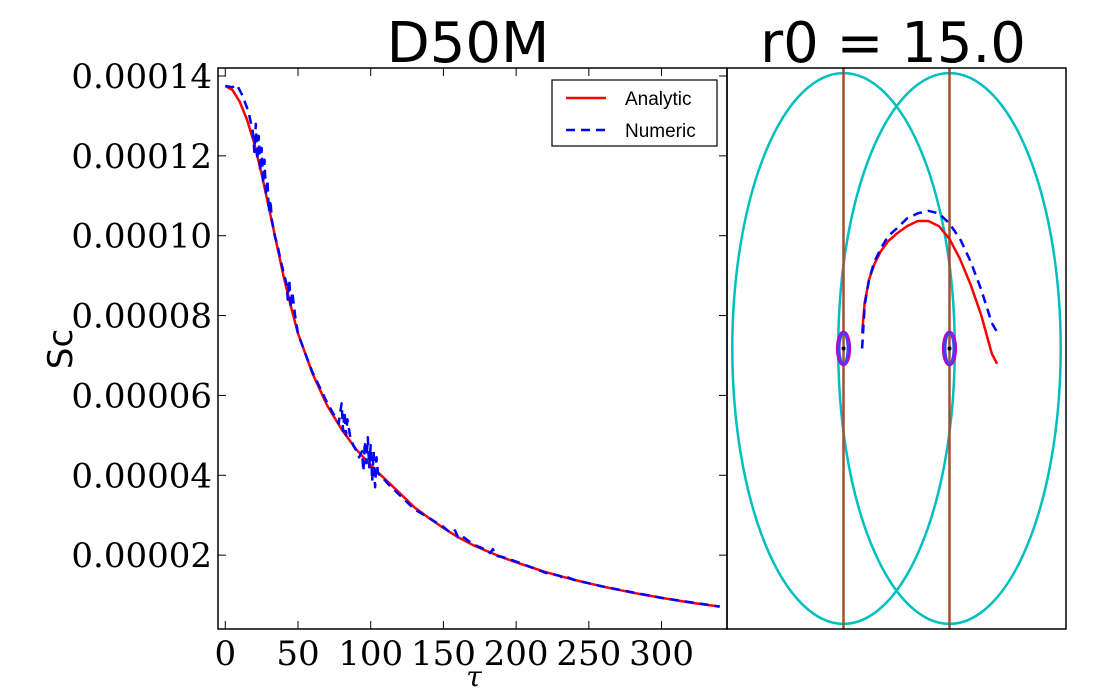 The height and width of the screenshot is (700, 1100). What do you see at coordinates (297, 654) in the screenshot?
I see `x-tick-label: 50` at bounding box center [297, 654].